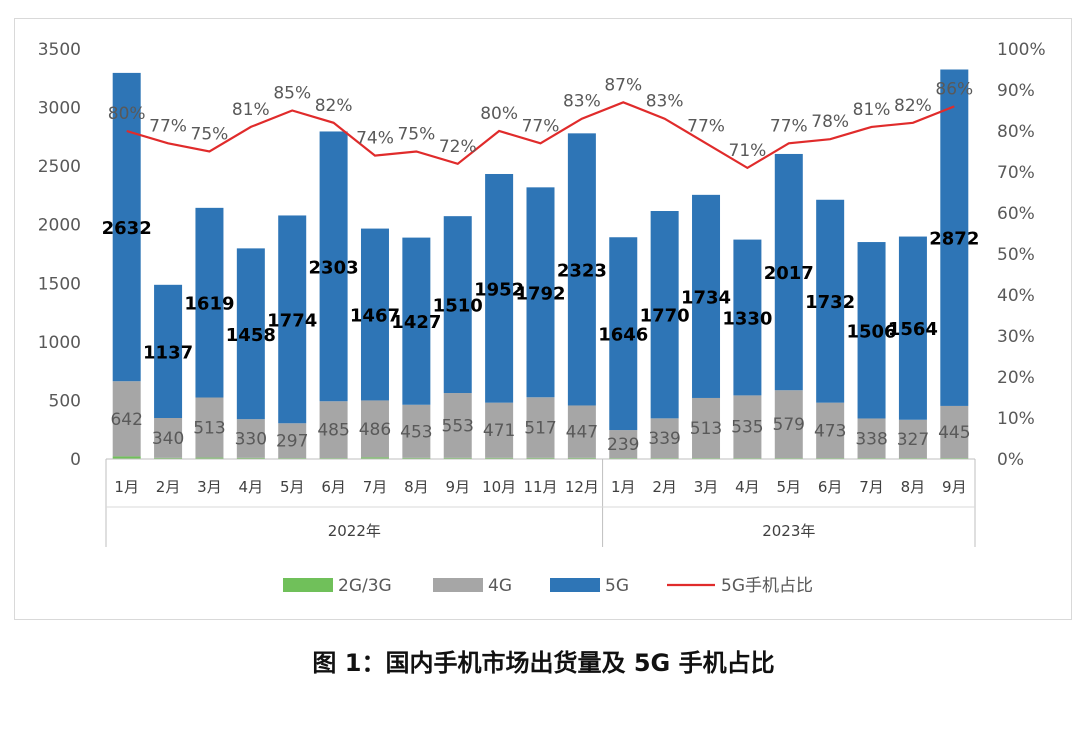 Image resolution: width=1087 pixels, height=730 pixels. What do you see at coordinates (543, 663) in the screenshot?
I see `figure-caption: 图 1：国内手机市场出货量及 5G 手机占比` at bounding box center [543, 663].